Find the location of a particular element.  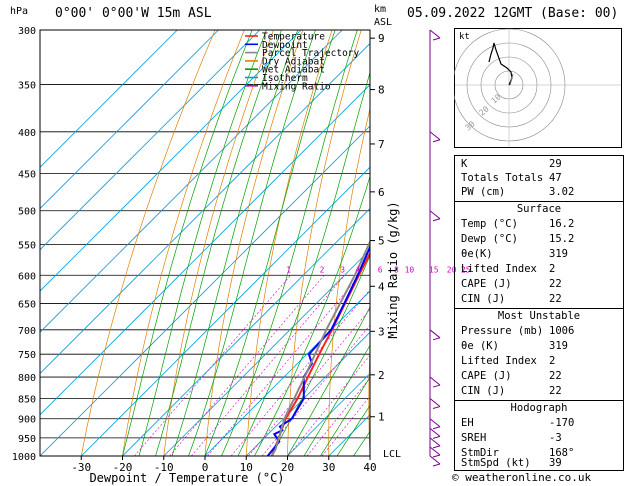

pressure-tick-label: 700 is located at coordinates (27, 331).